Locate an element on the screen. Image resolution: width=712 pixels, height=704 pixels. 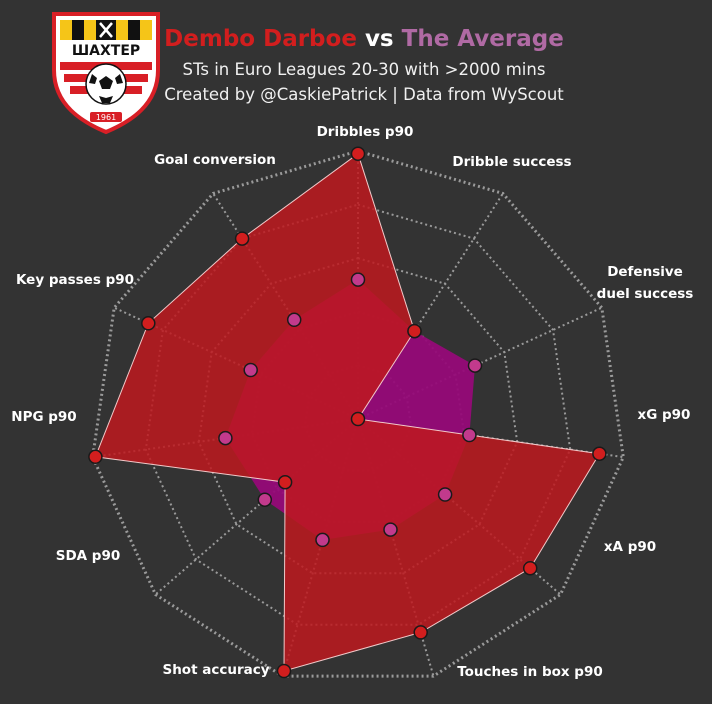
axis-label: Key passes p90 is located at coordinates (75, 280).